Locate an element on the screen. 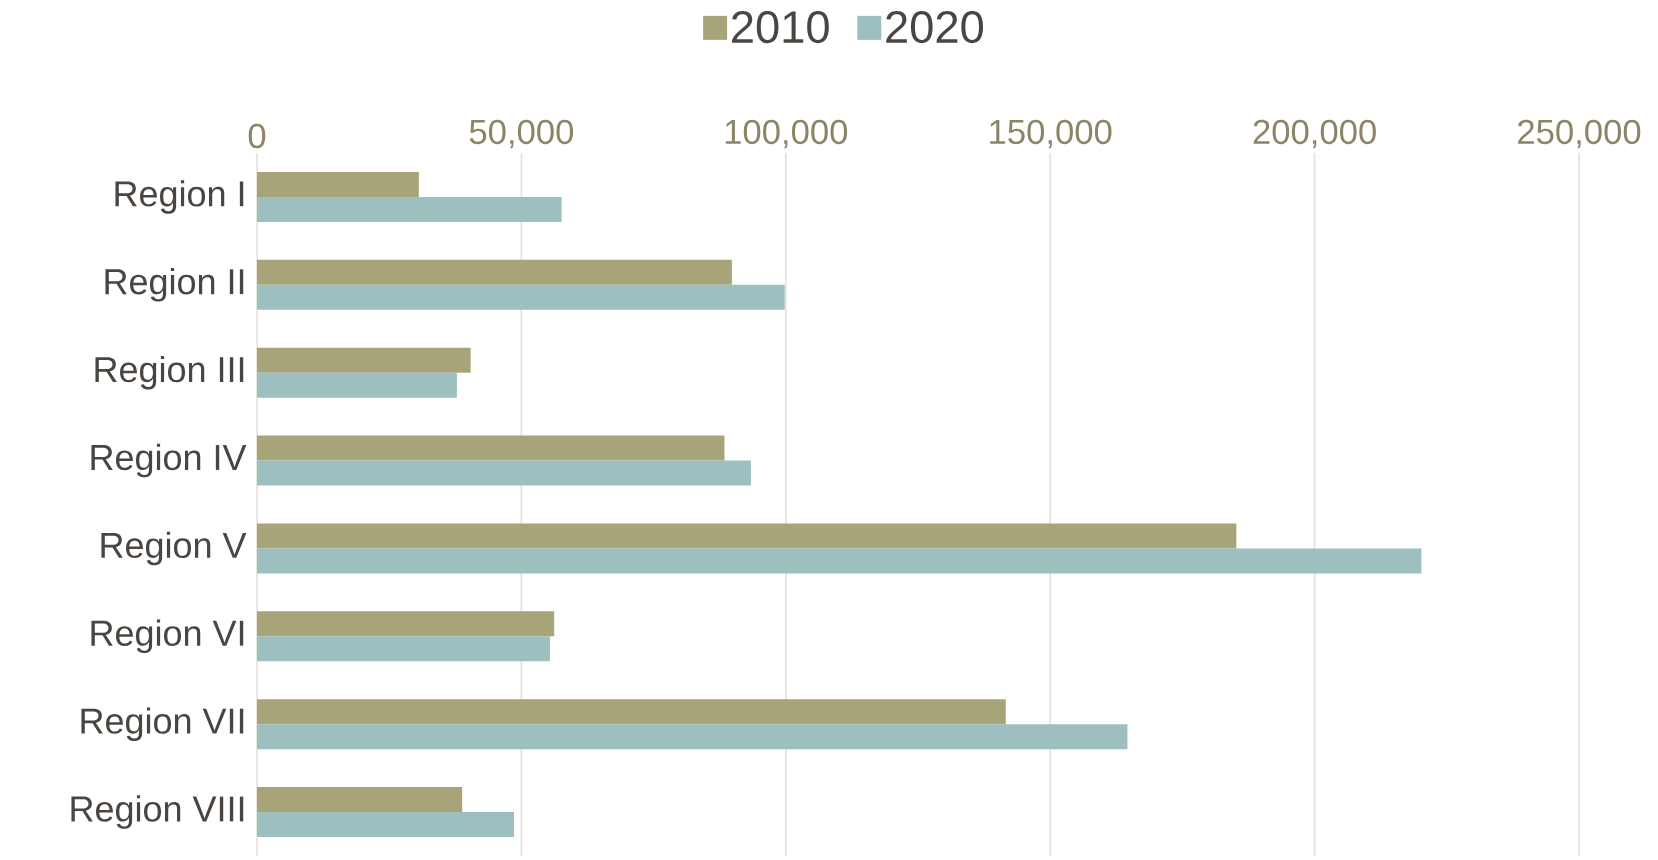 The width and height of the screenshot is (1658, 860). y-tick-label: Region I is located at coordinates (179, 197).